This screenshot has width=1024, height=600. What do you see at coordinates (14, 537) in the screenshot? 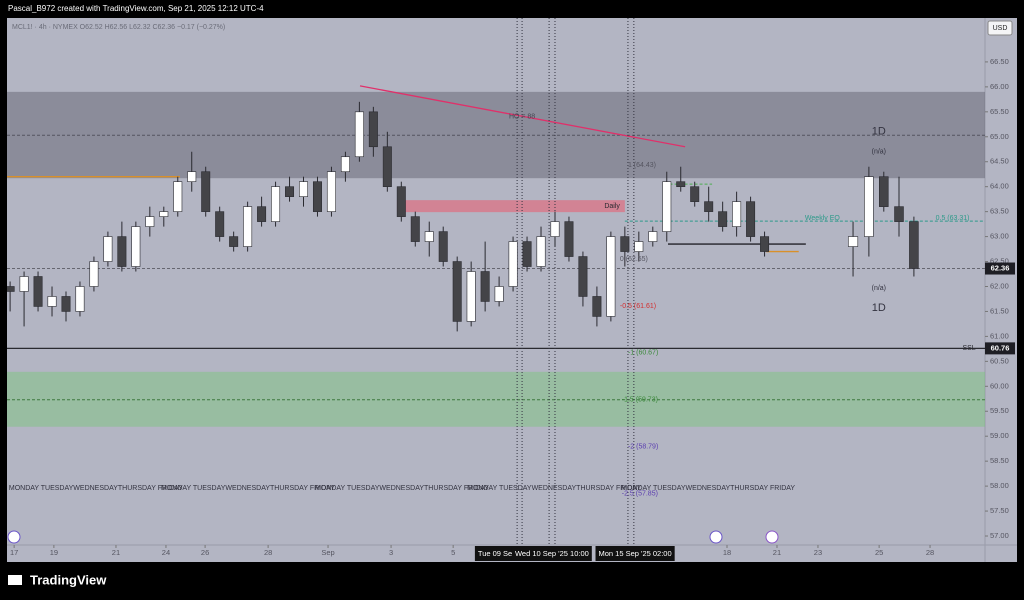
I see `nav-icon` at bounding box center [14, 537].